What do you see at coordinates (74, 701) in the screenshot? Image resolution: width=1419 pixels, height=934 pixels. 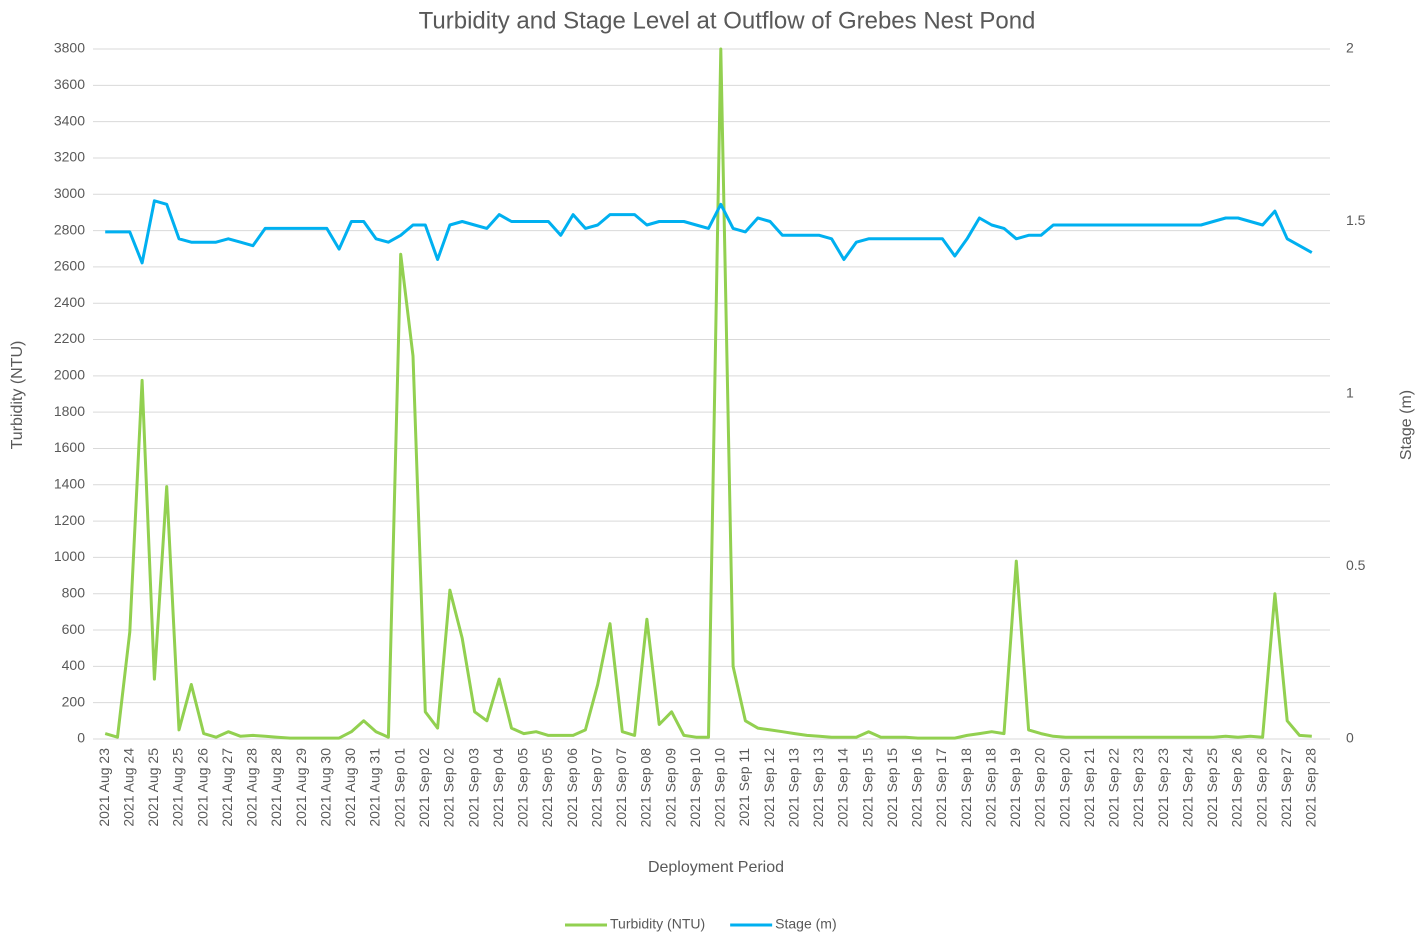 I see `y-tick-label: 200` at bounding box center [74, 701].